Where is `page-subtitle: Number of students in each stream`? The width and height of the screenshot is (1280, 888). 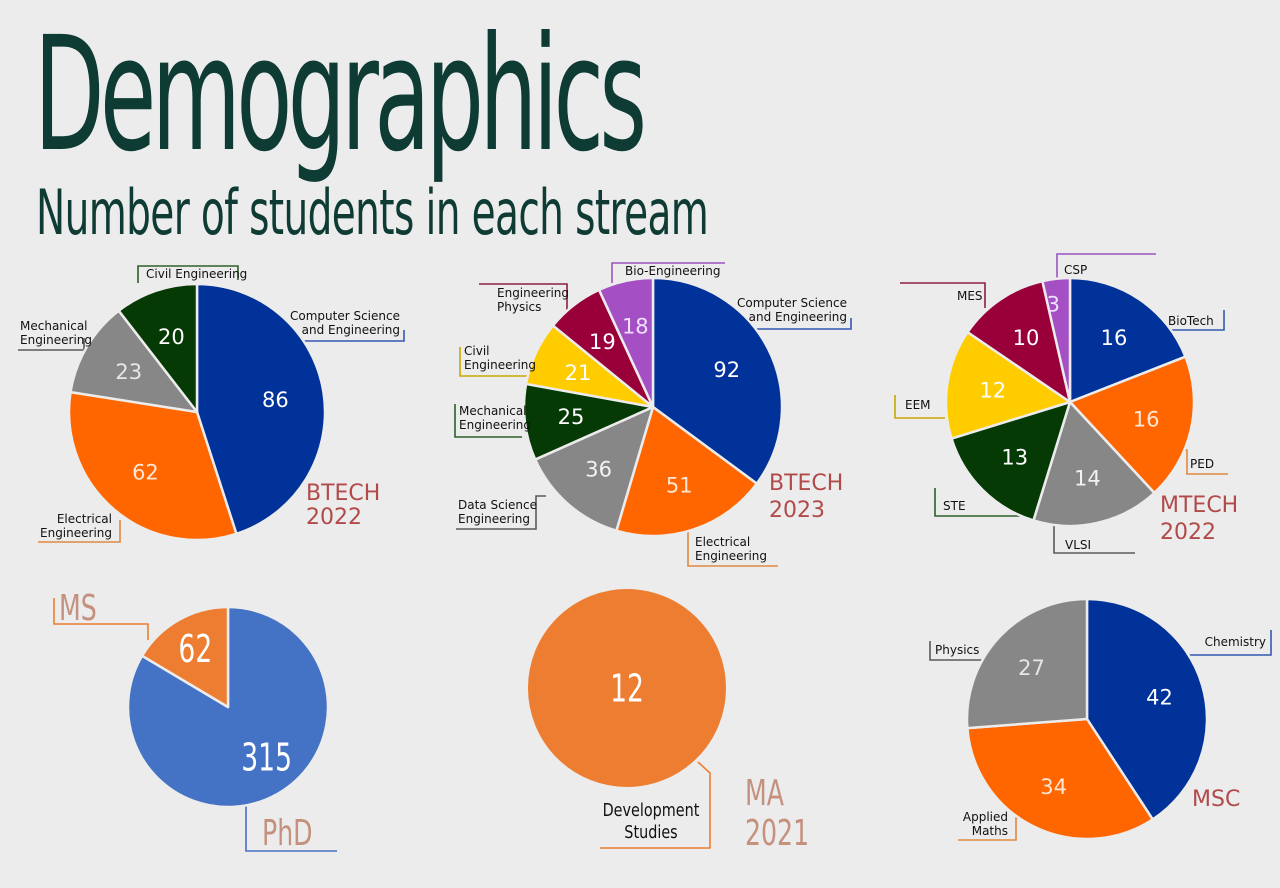
page-subtitle: Number of students in each stream is located at coordinates (372, 212).